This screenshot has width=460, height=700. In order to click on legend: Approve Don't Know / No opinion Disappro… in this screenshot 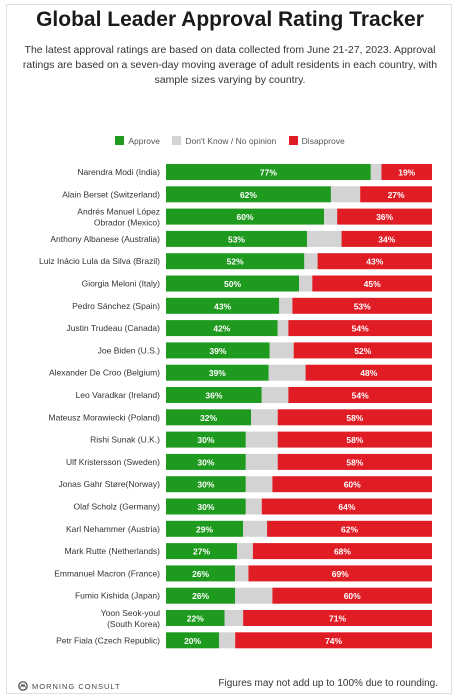, I will do `click(230, 141)`.